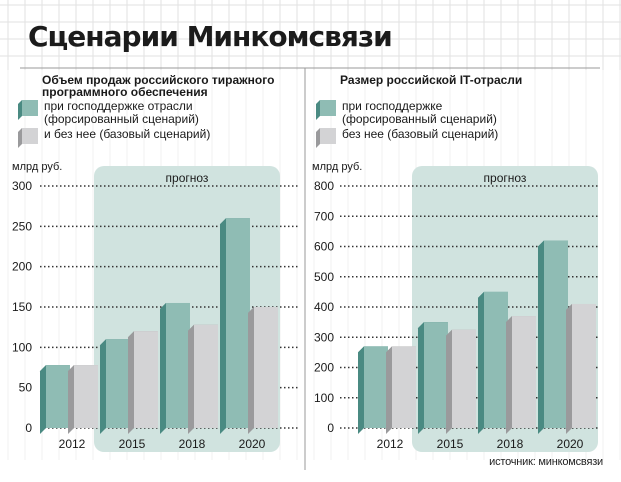  Describe the element at coordinates (210, 36) in the screenshot. I see `page-title: Сценарии Минкомсвязи` at that location.